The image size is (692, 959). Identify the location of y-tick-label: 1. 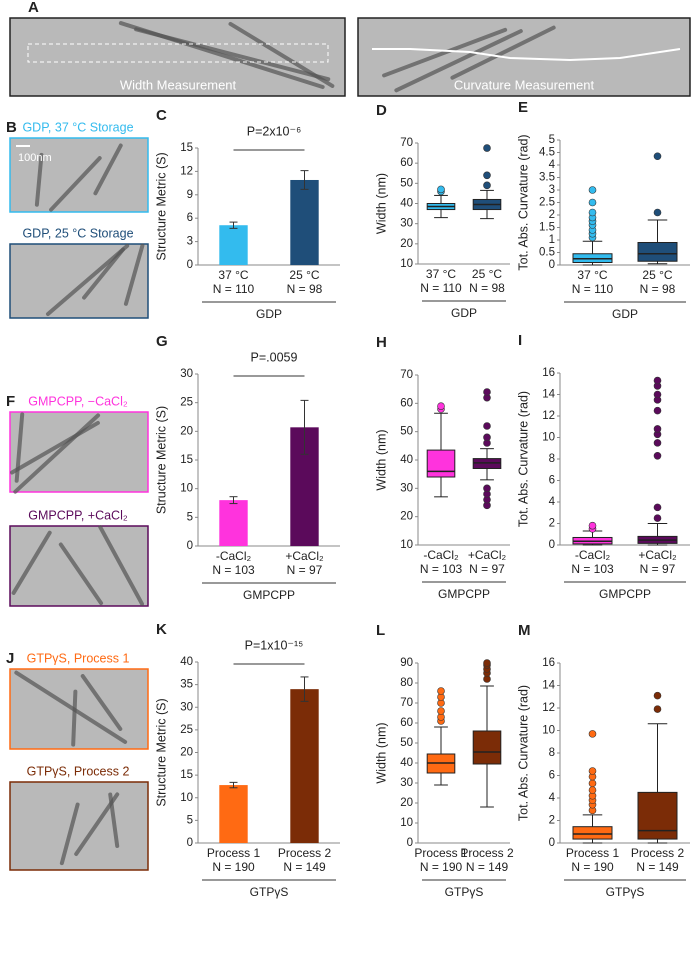
(552, 240).